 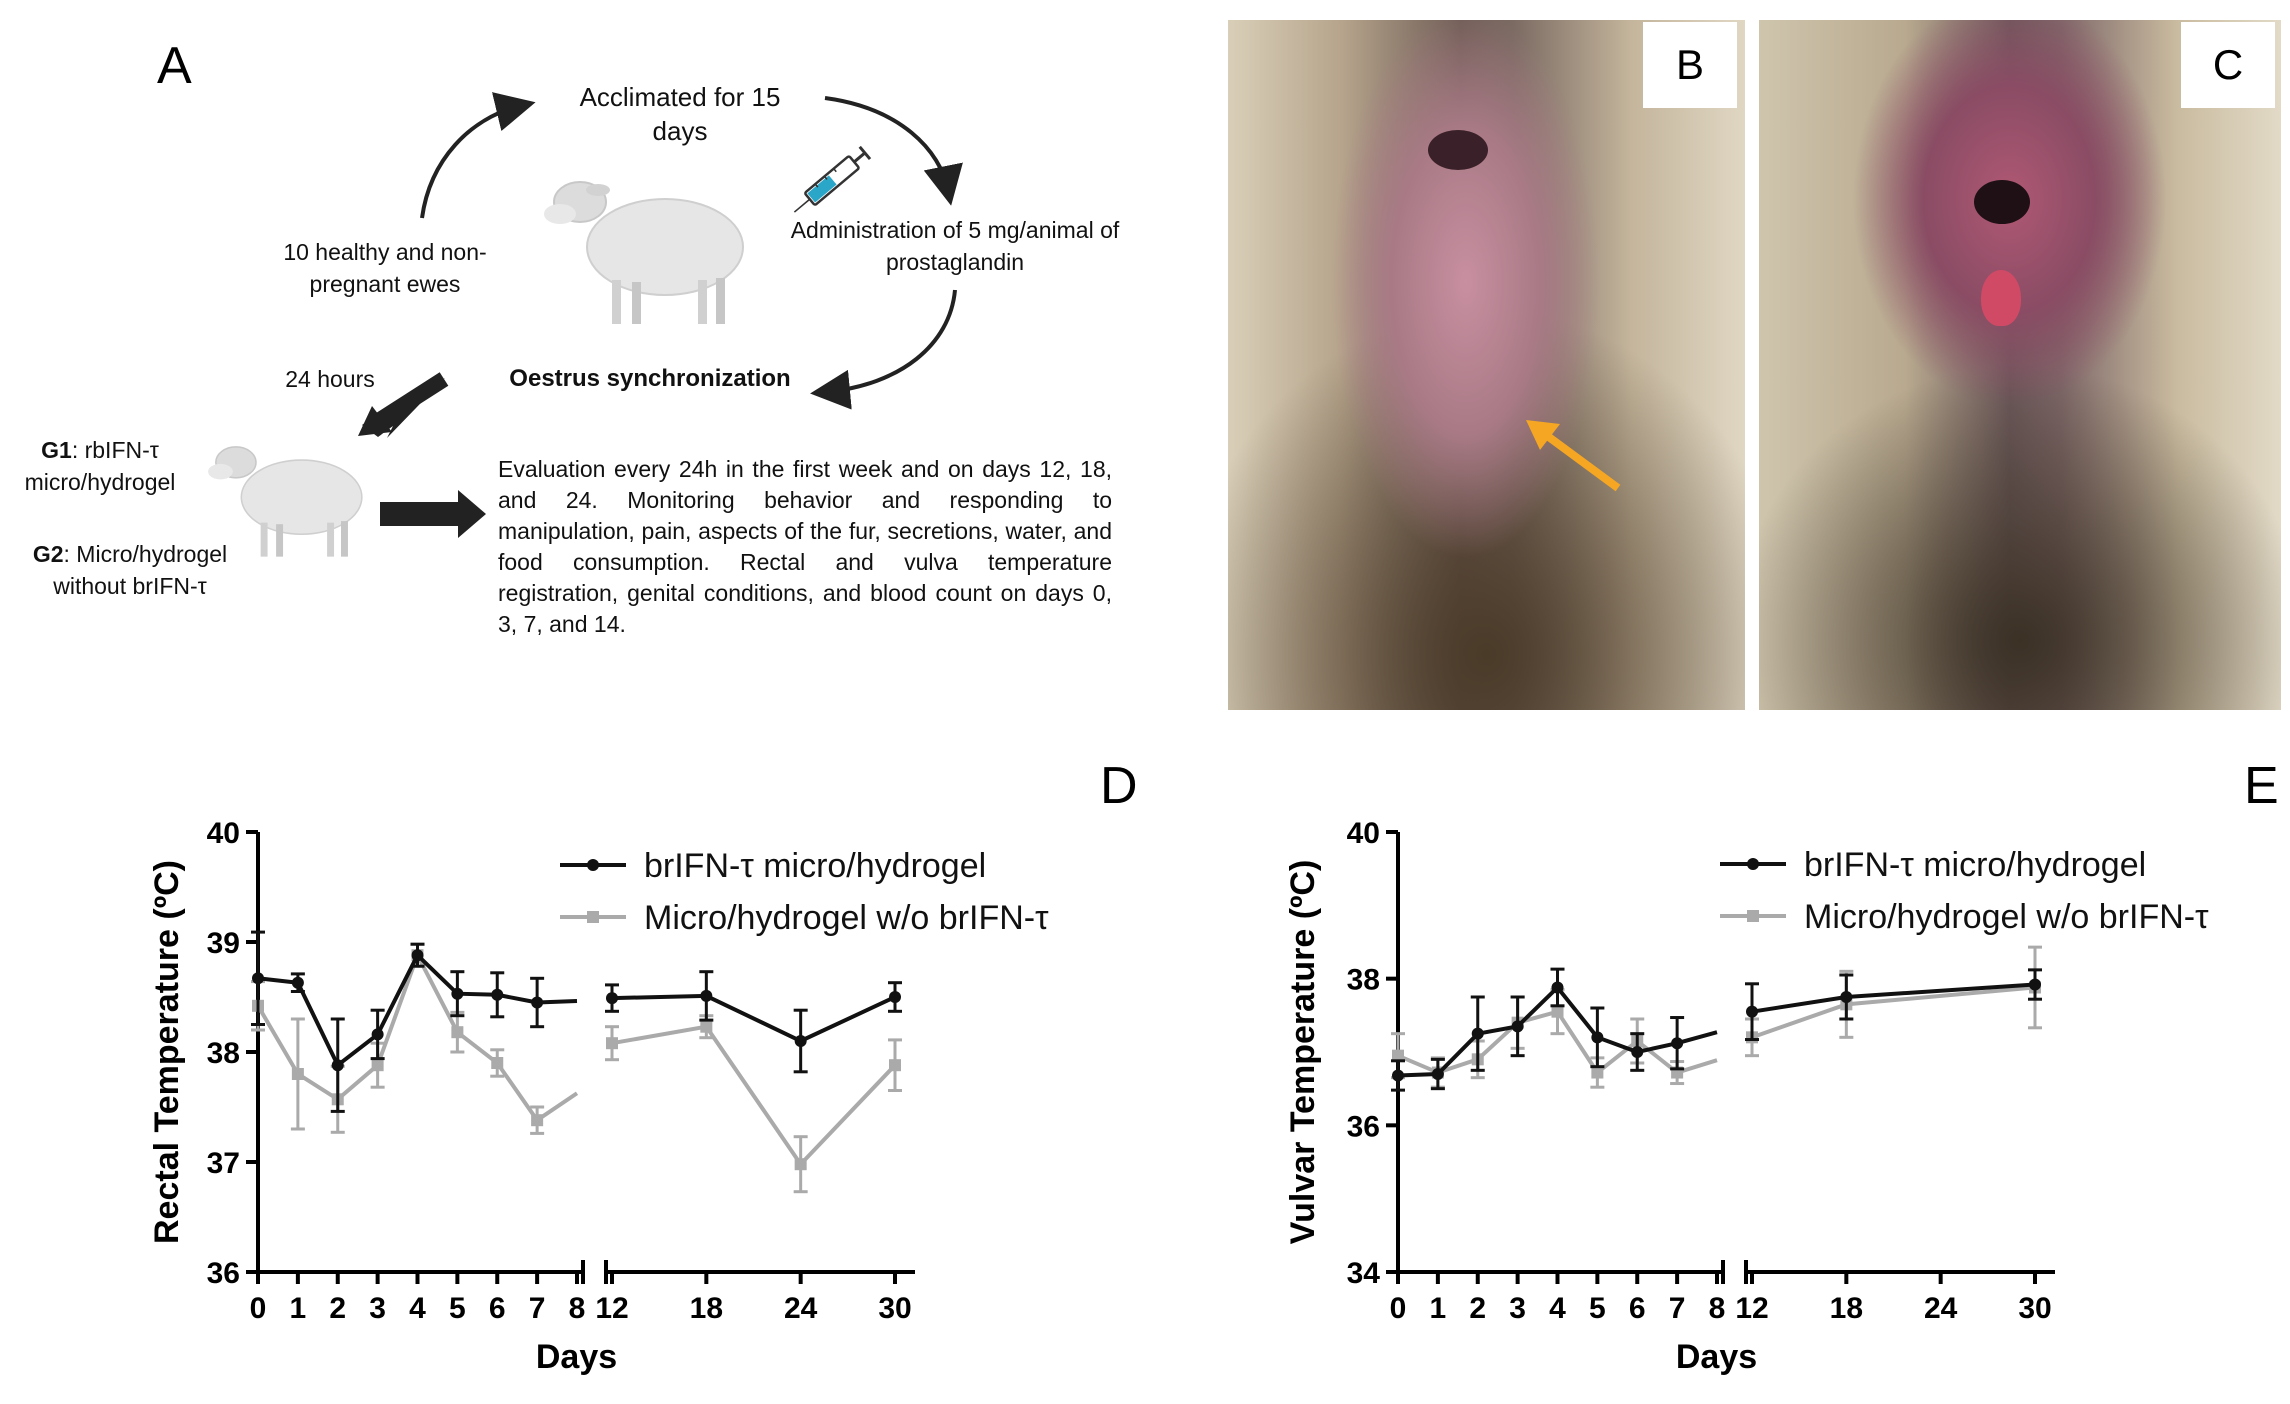 What do you see at coordinates (48, 554) in the screenshot?
I see `g2-tag: G2` at bounding box center [48, 554].